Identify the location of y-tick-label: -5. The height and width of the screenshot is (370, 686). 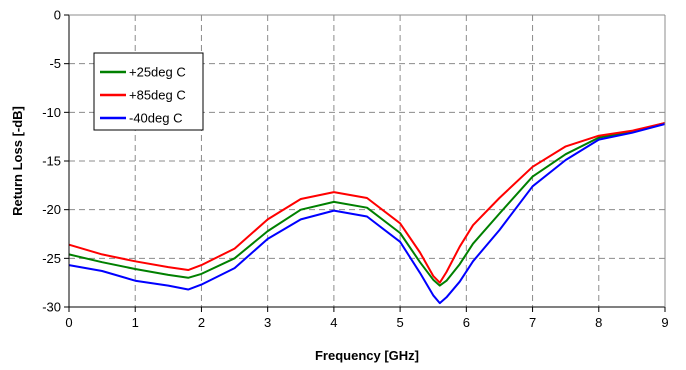
(55, 63).